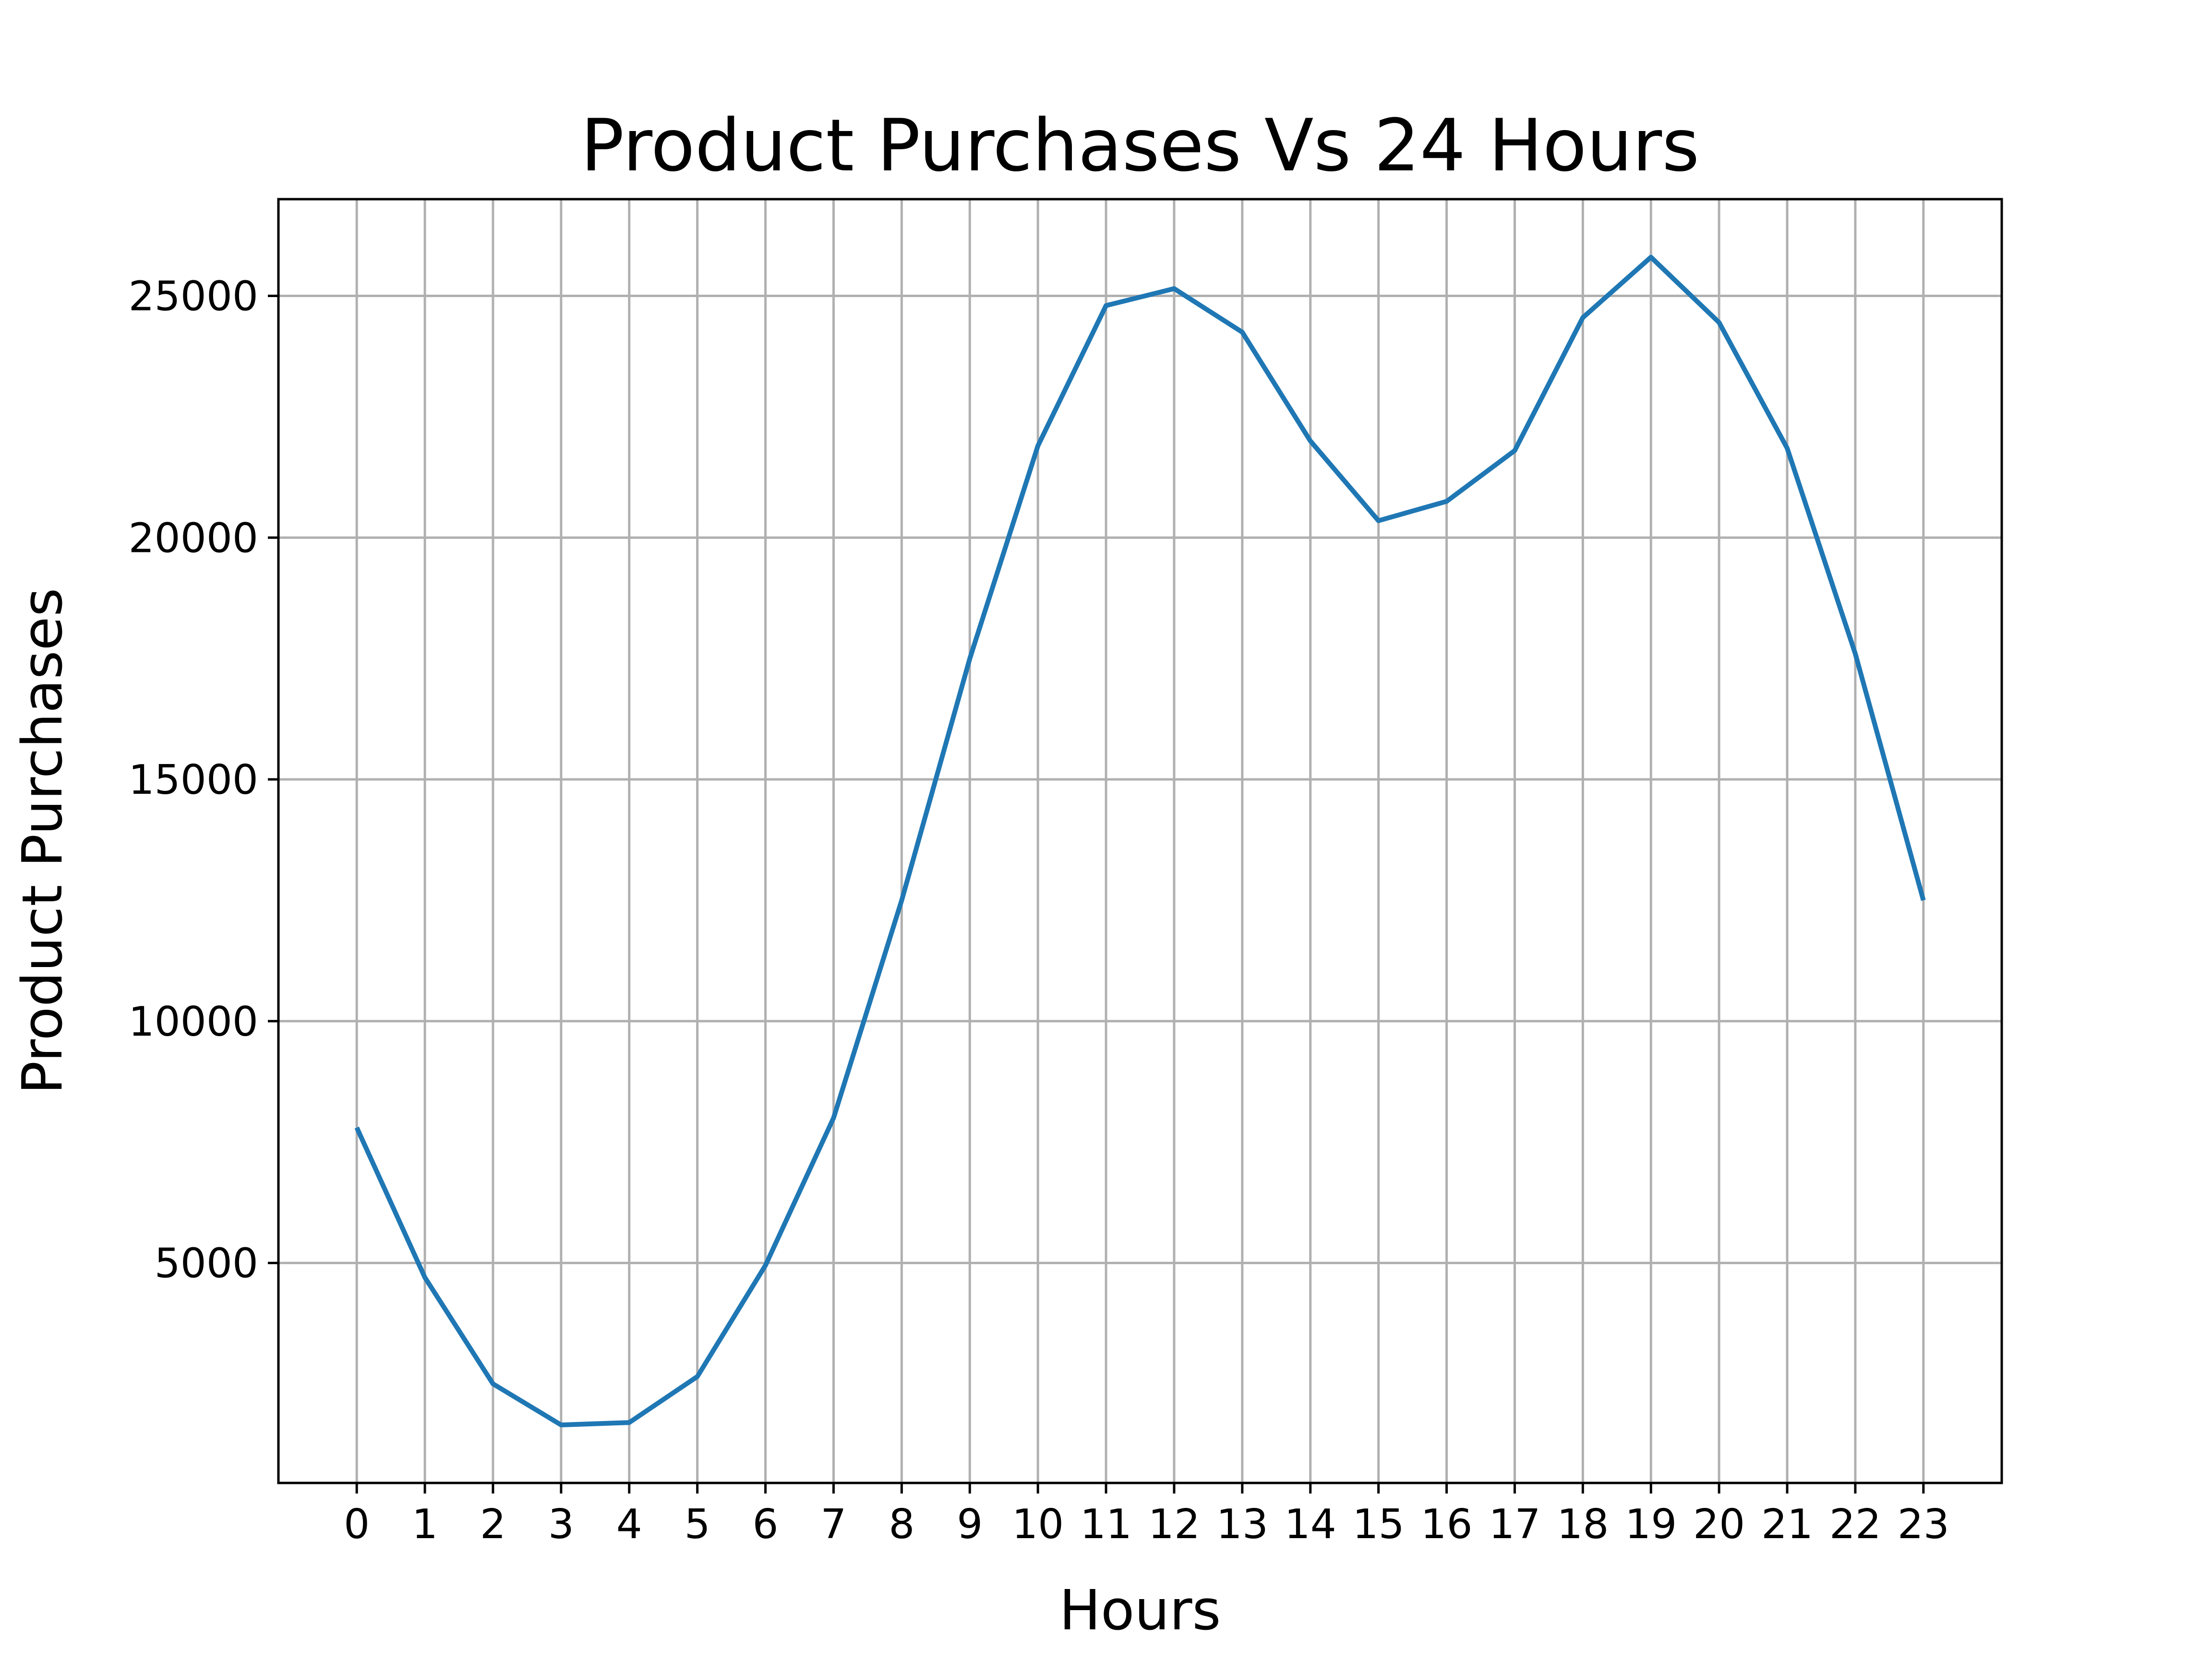 This screenshot has height=1661, width=2212. I want to click on x-tick-label: 5, so click(698, 1524).